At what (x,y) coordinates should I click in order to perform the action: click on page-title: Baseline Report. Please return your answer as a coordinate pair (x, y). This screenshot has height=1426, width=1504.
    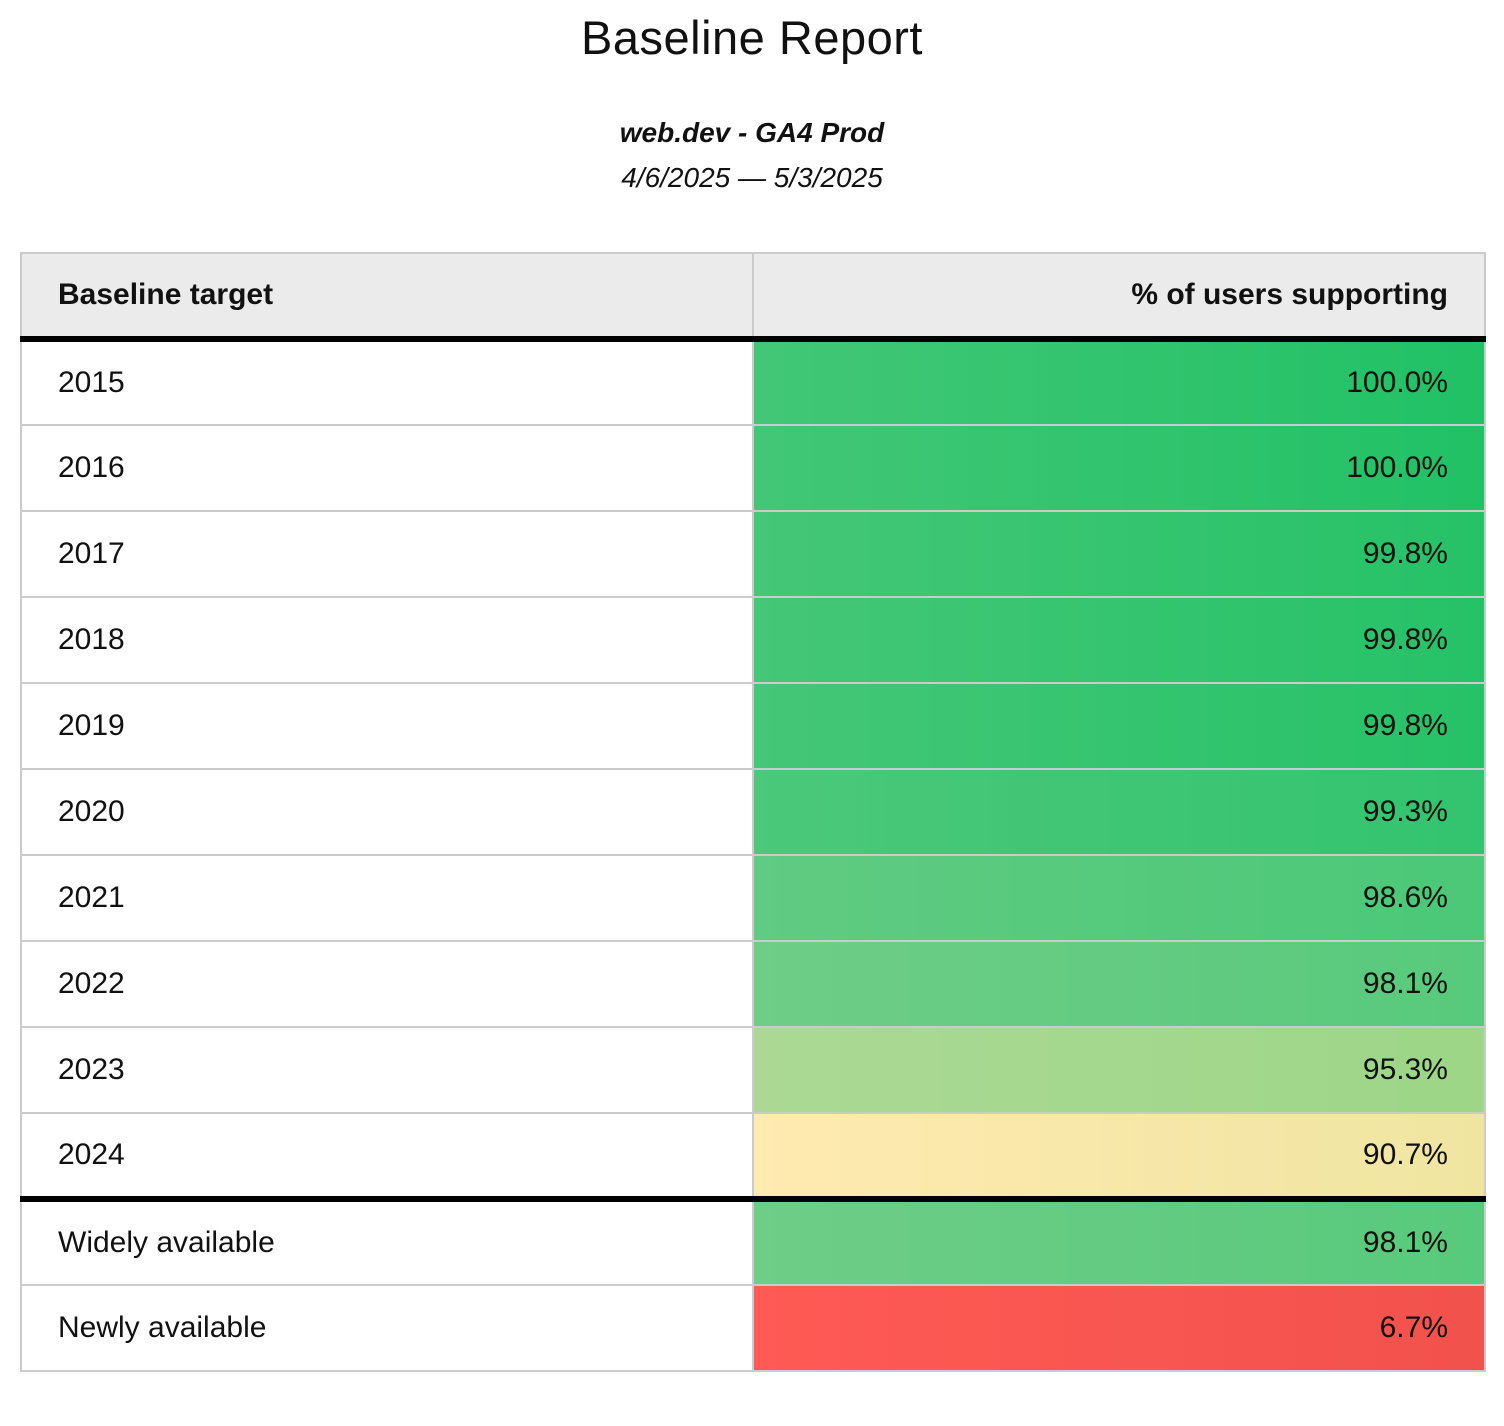
    Looking at the image, I should click on (752, 37).